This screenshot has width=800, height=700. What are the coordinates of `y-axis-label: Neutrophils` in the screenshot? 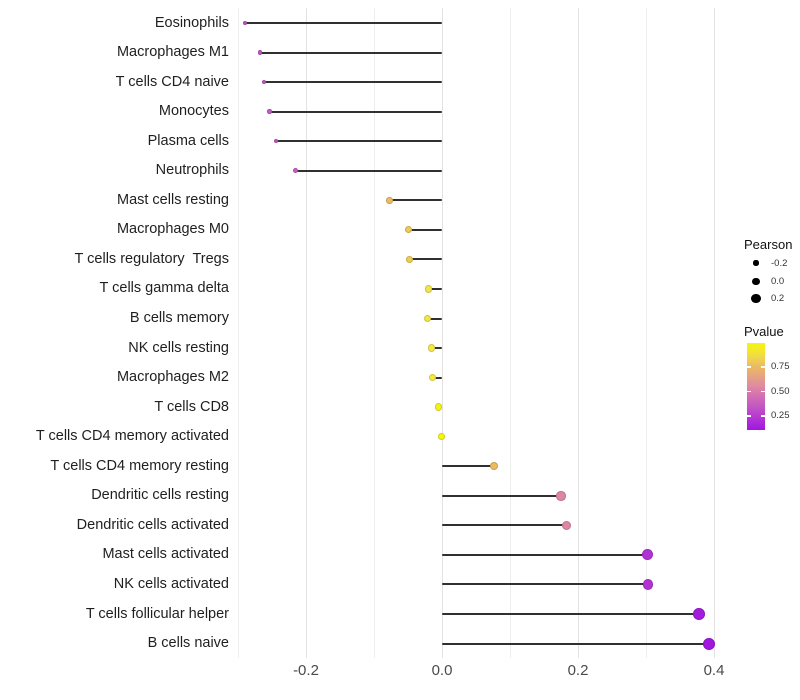 It's located at (192, 170).